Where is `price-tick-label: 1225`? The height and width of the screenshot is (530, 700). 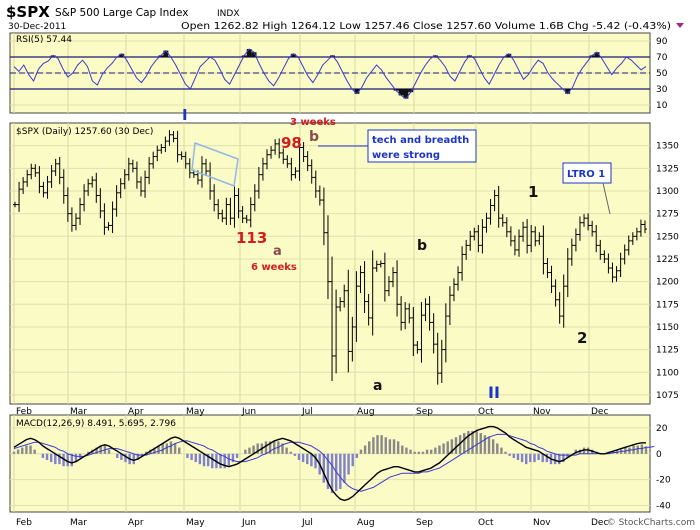 price-tick-label: 1225 is located at coordinates (667, 260).